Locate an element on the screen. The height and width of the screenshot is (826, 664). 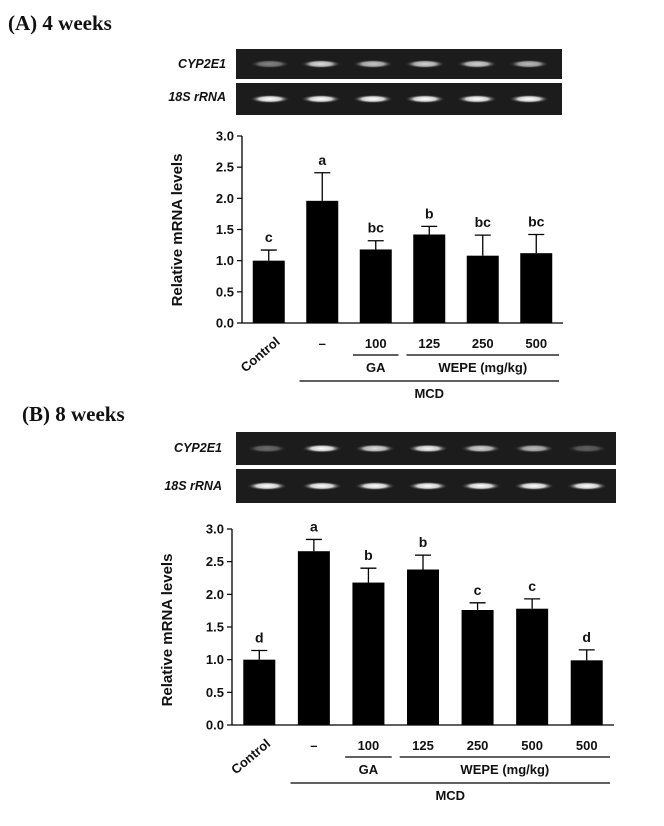
panel-b-gel-label-18s: 18S rRNA is located at coordinates (193, 486).